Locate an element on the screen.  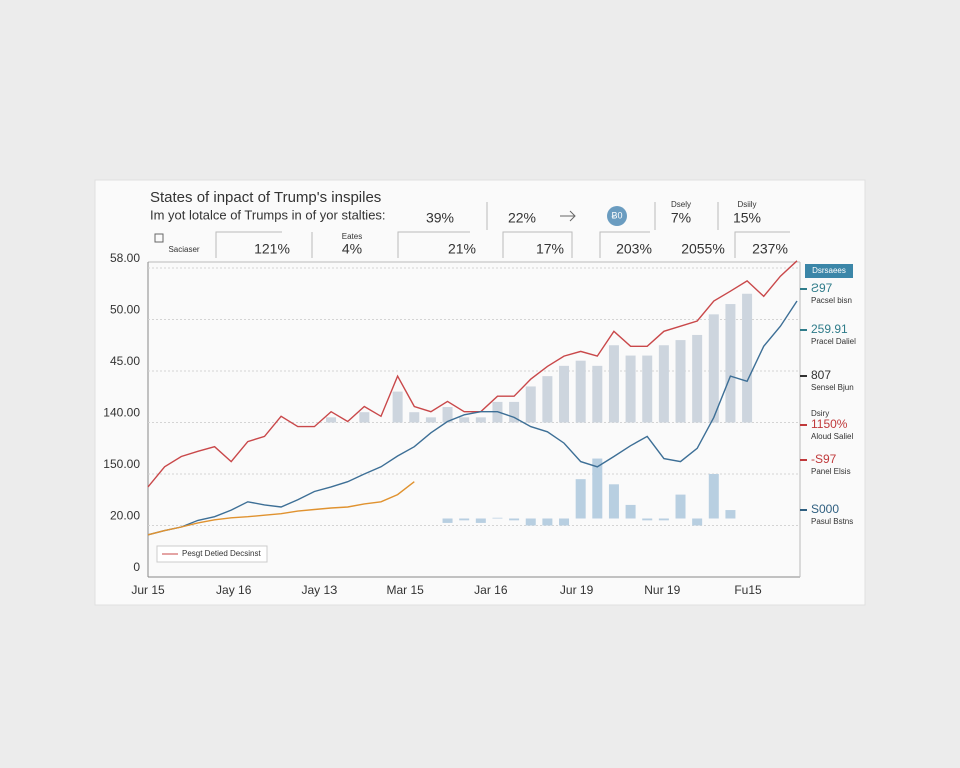
annotation-value: -S97 is located at coordinates (824, 459).